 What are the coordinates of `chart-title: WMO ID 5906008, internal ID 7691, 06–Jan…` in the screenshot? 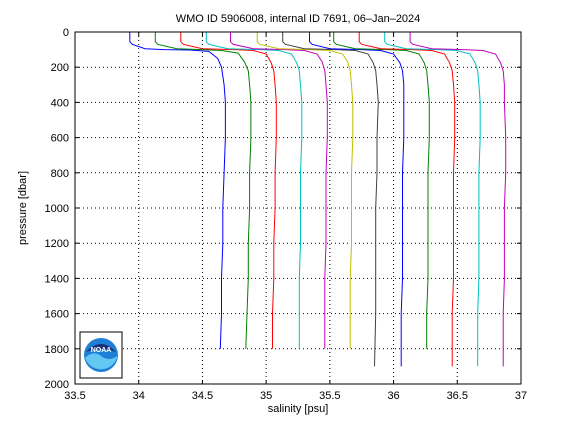 It's located at (298, 19).